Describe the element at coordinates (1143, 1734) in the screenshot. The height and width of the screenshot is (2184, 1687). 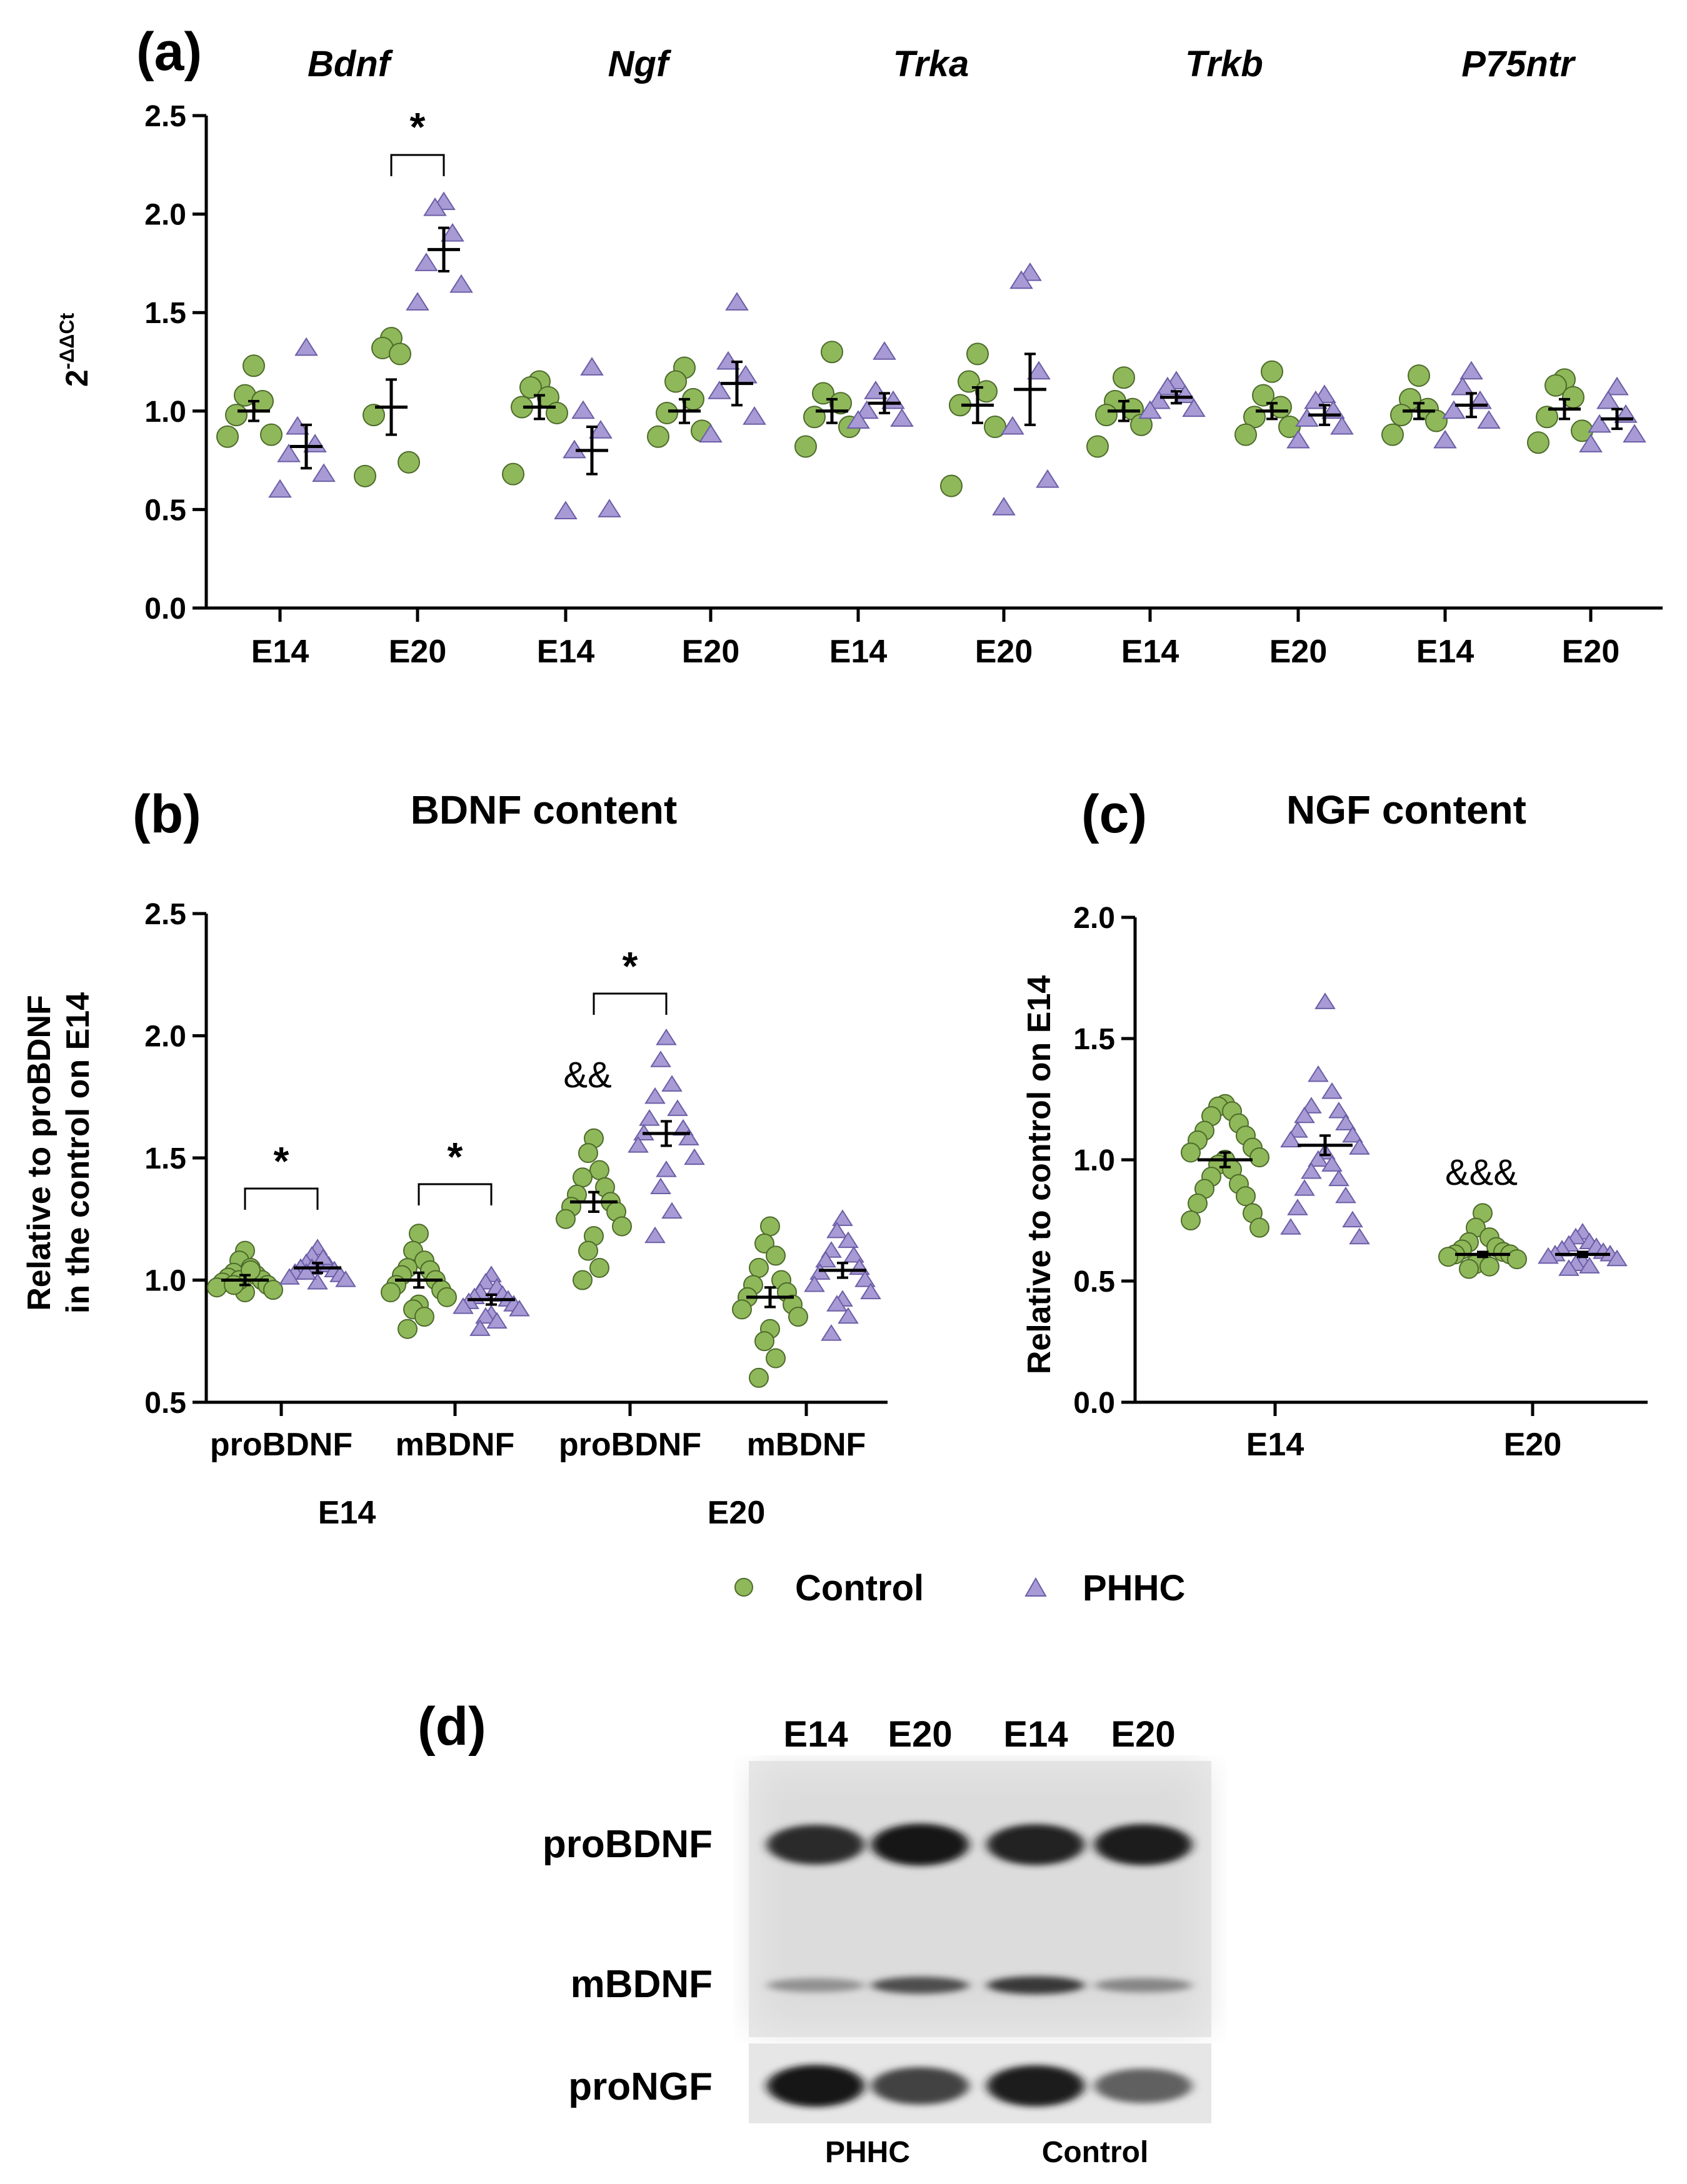
I see `blot-column-label: E20` at that location.